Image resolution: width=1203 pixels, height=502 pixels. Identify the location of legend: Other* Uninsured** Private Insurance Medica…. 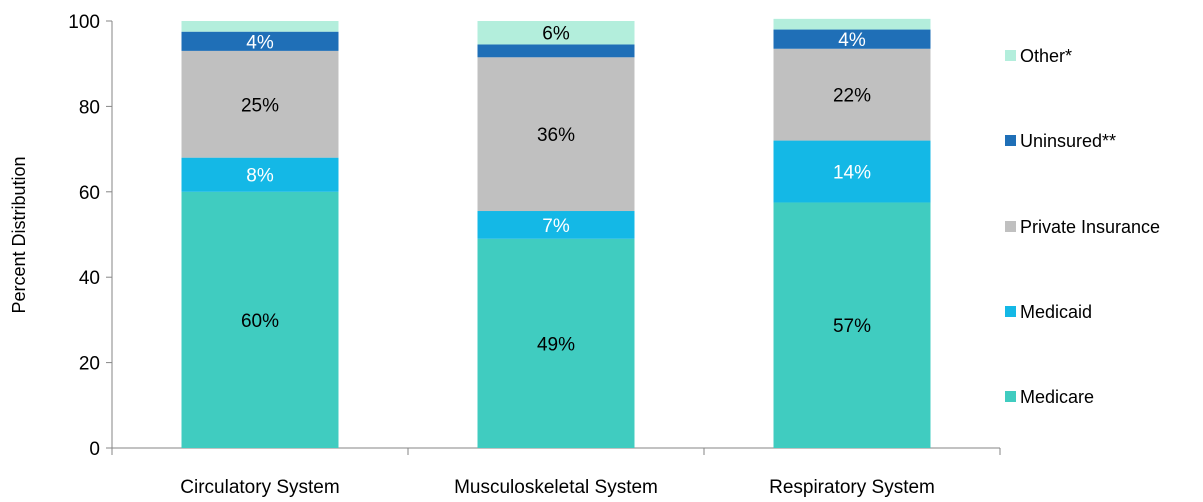
(1082, 226).